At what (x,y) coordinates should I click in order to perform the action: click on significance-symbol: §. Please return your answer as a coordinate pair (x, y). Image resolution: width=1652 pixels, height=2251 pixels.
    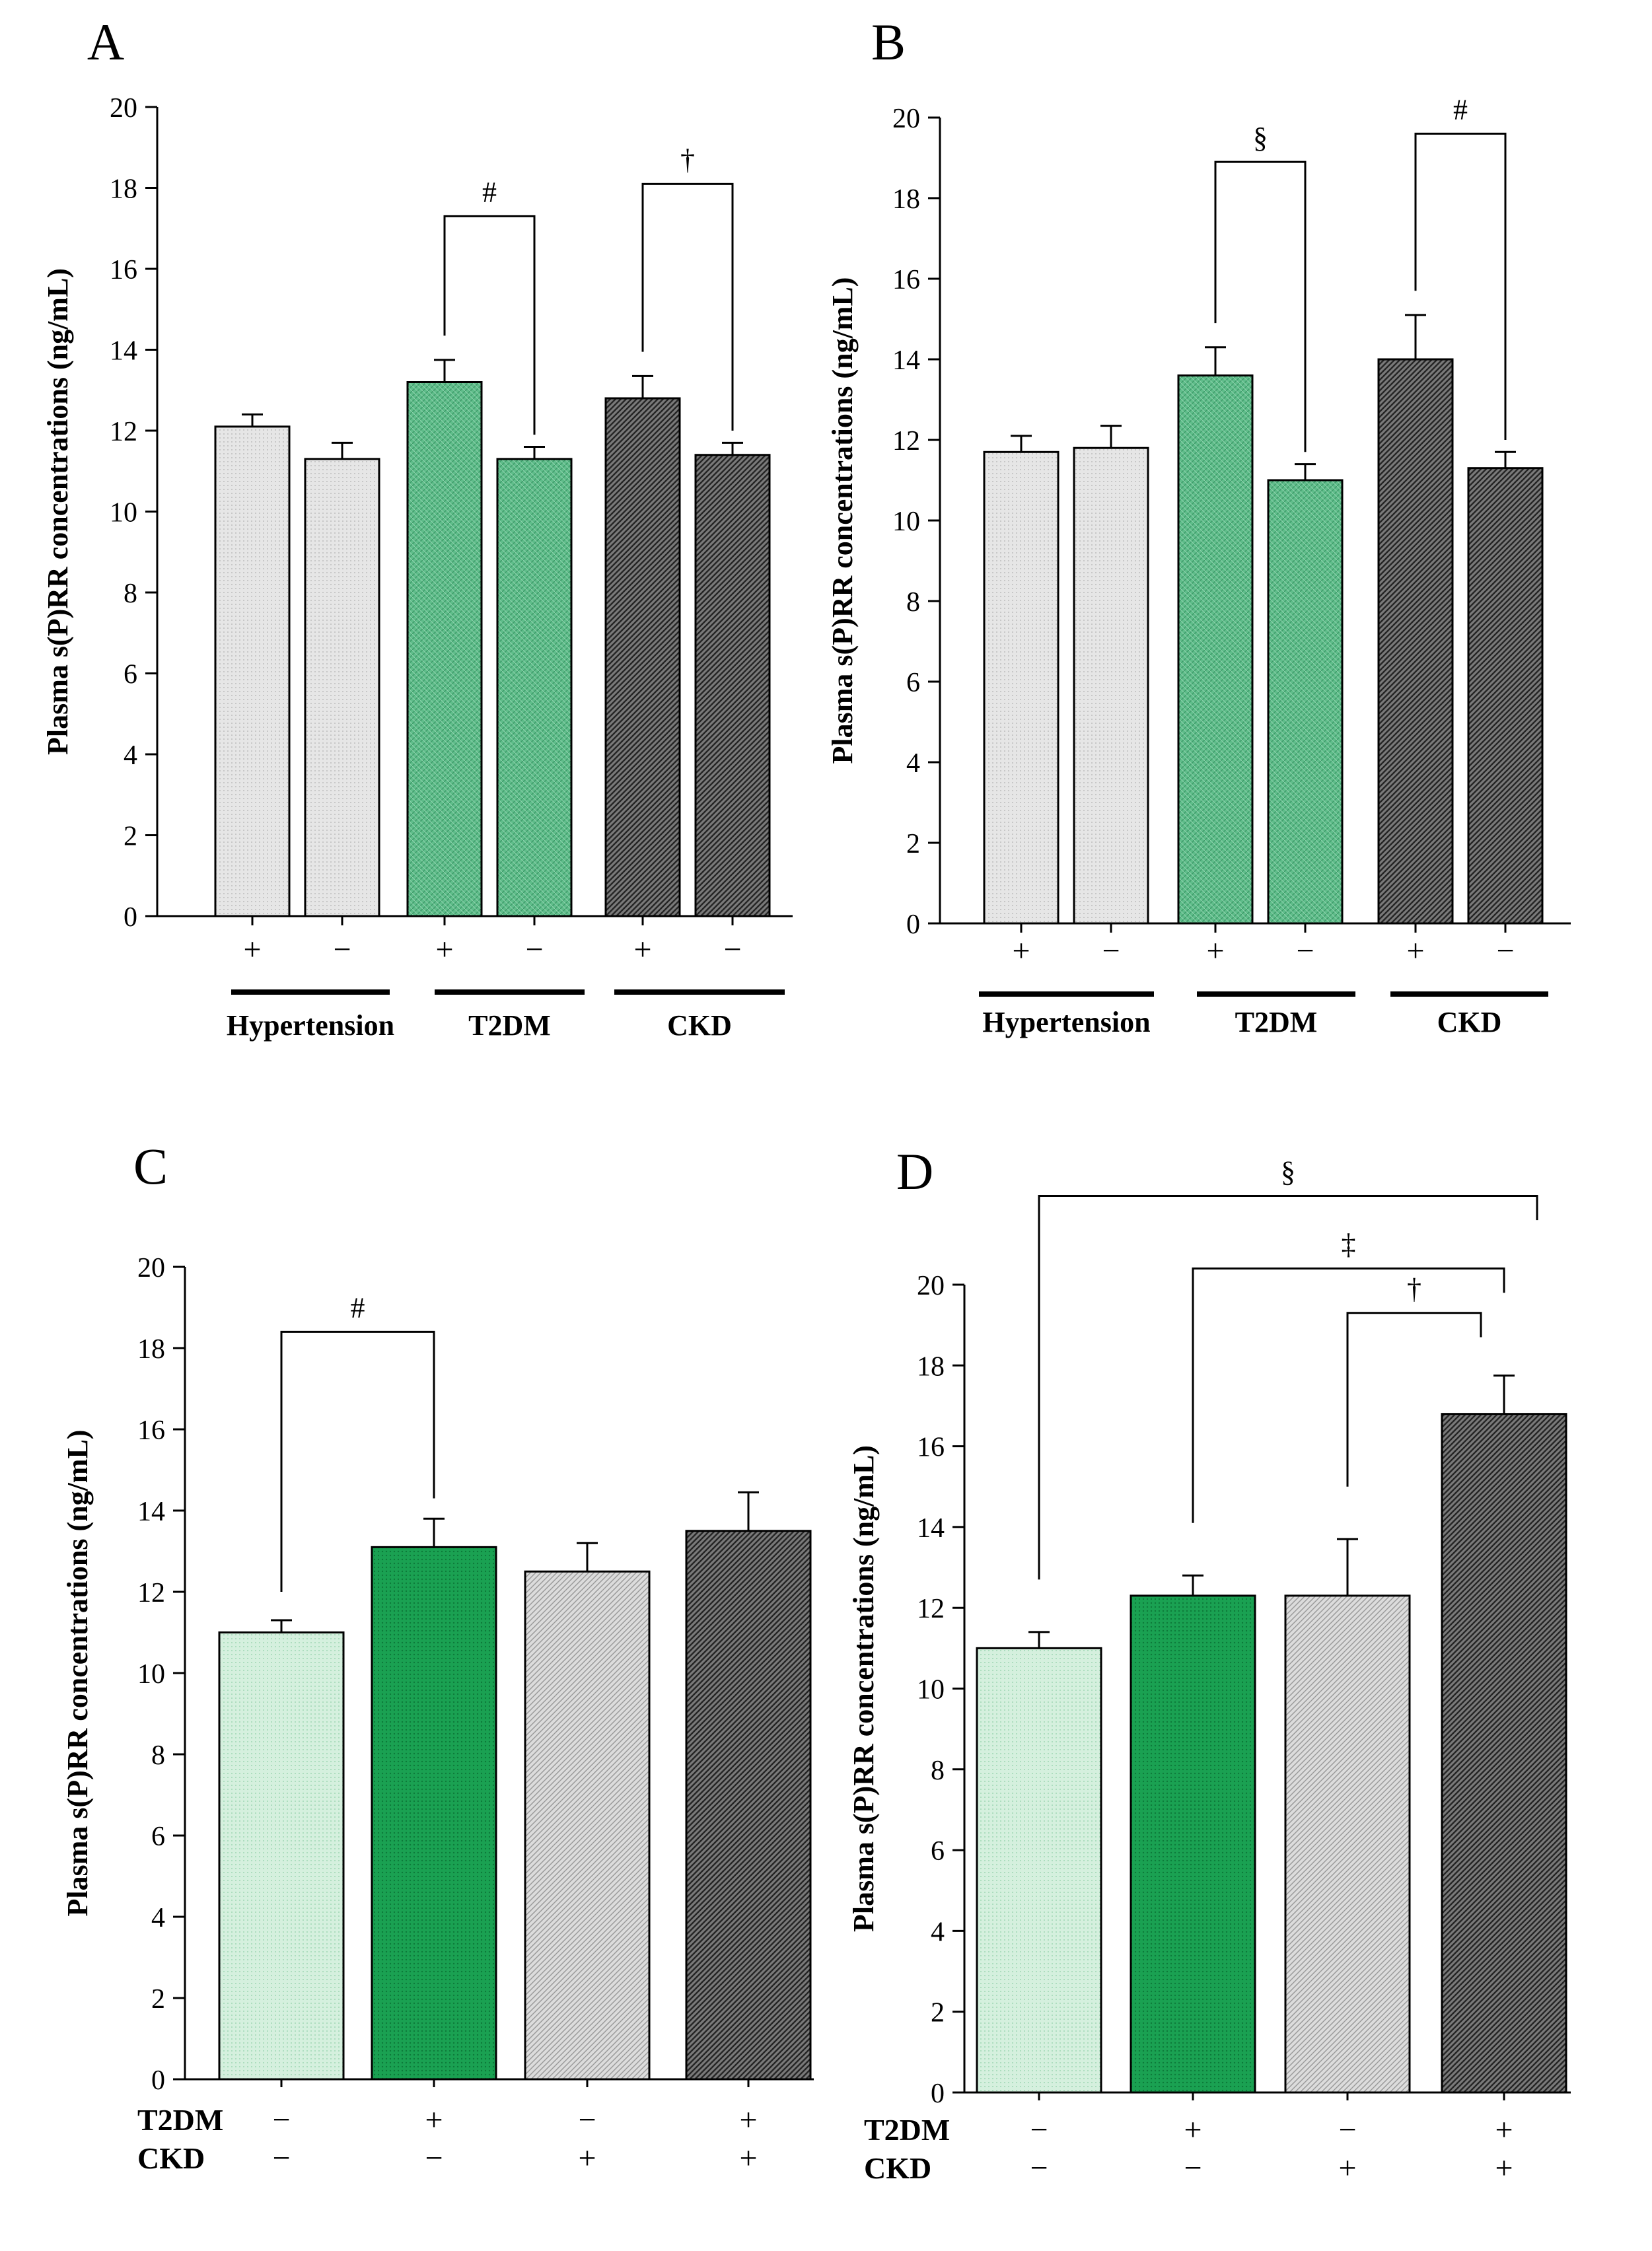
    Looking at the image, I should click on (1288, 1171).